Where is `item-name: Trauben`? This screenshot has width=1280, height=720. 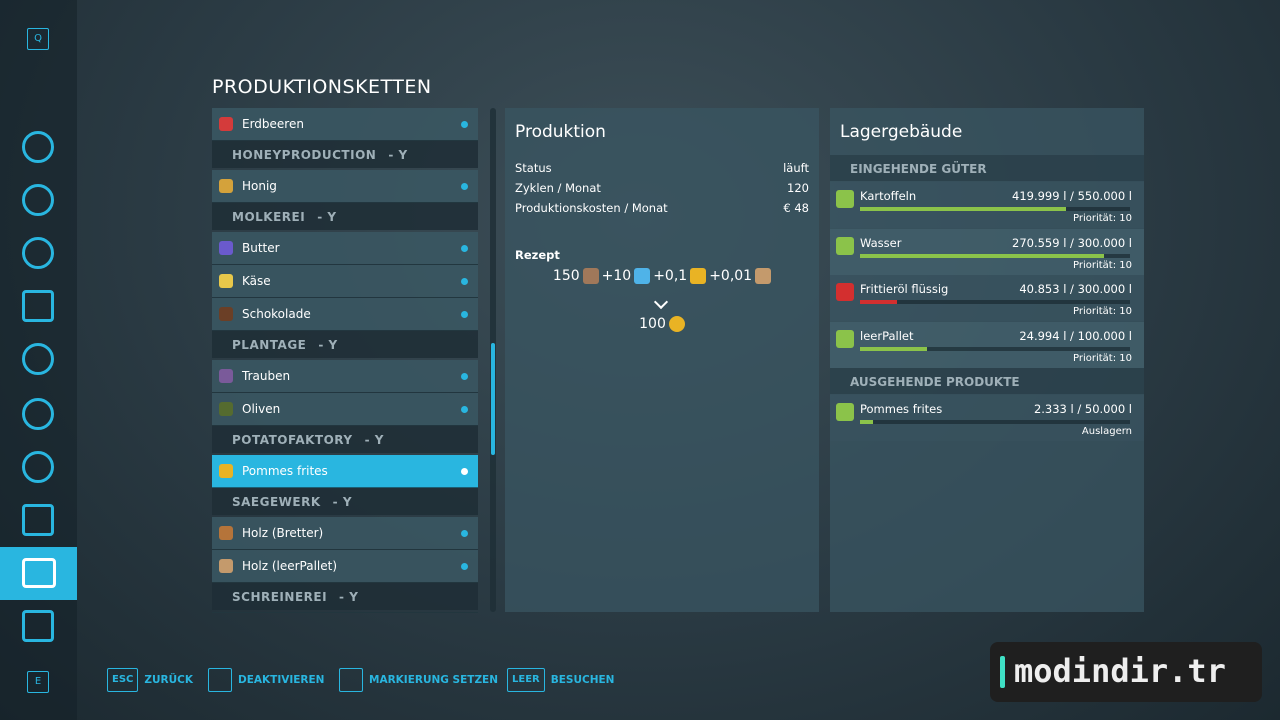
item-name: Trauben is located at coordinates (266, 376).